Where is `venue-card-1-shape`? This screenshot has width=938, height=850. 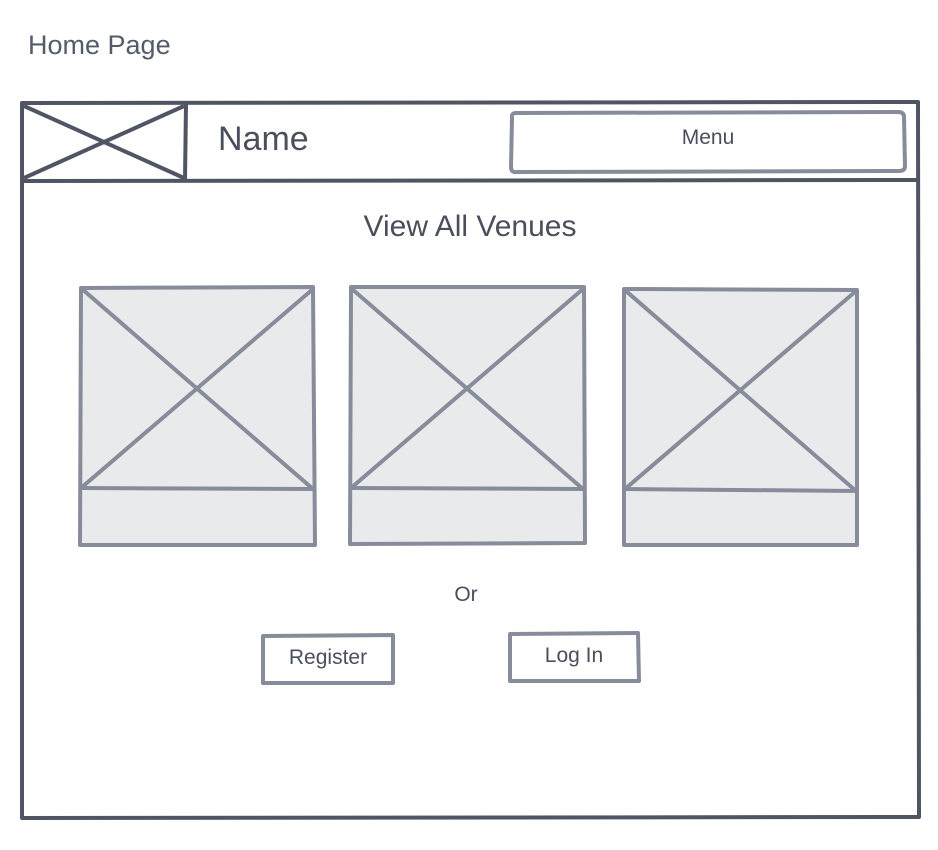
venue-card-1-shape is located at coordinates (197, 416).